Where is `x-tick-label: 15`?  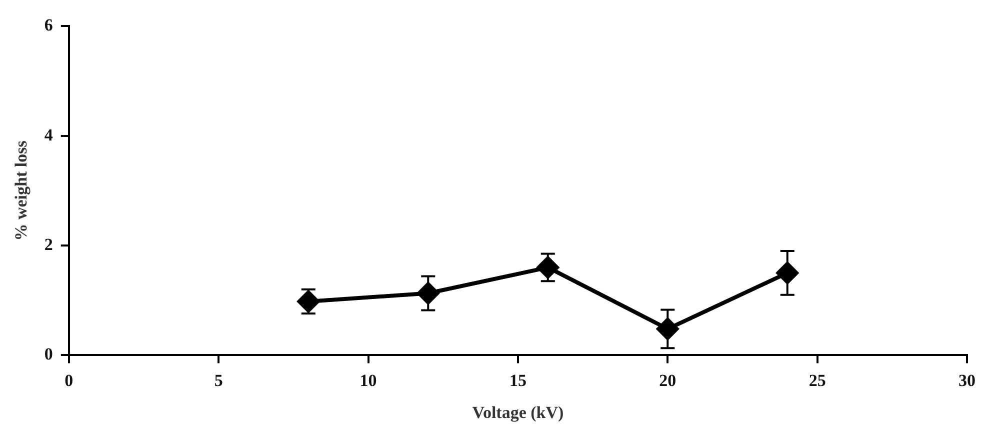 x-tick-label: 15 is located at coordinates (517, 380).